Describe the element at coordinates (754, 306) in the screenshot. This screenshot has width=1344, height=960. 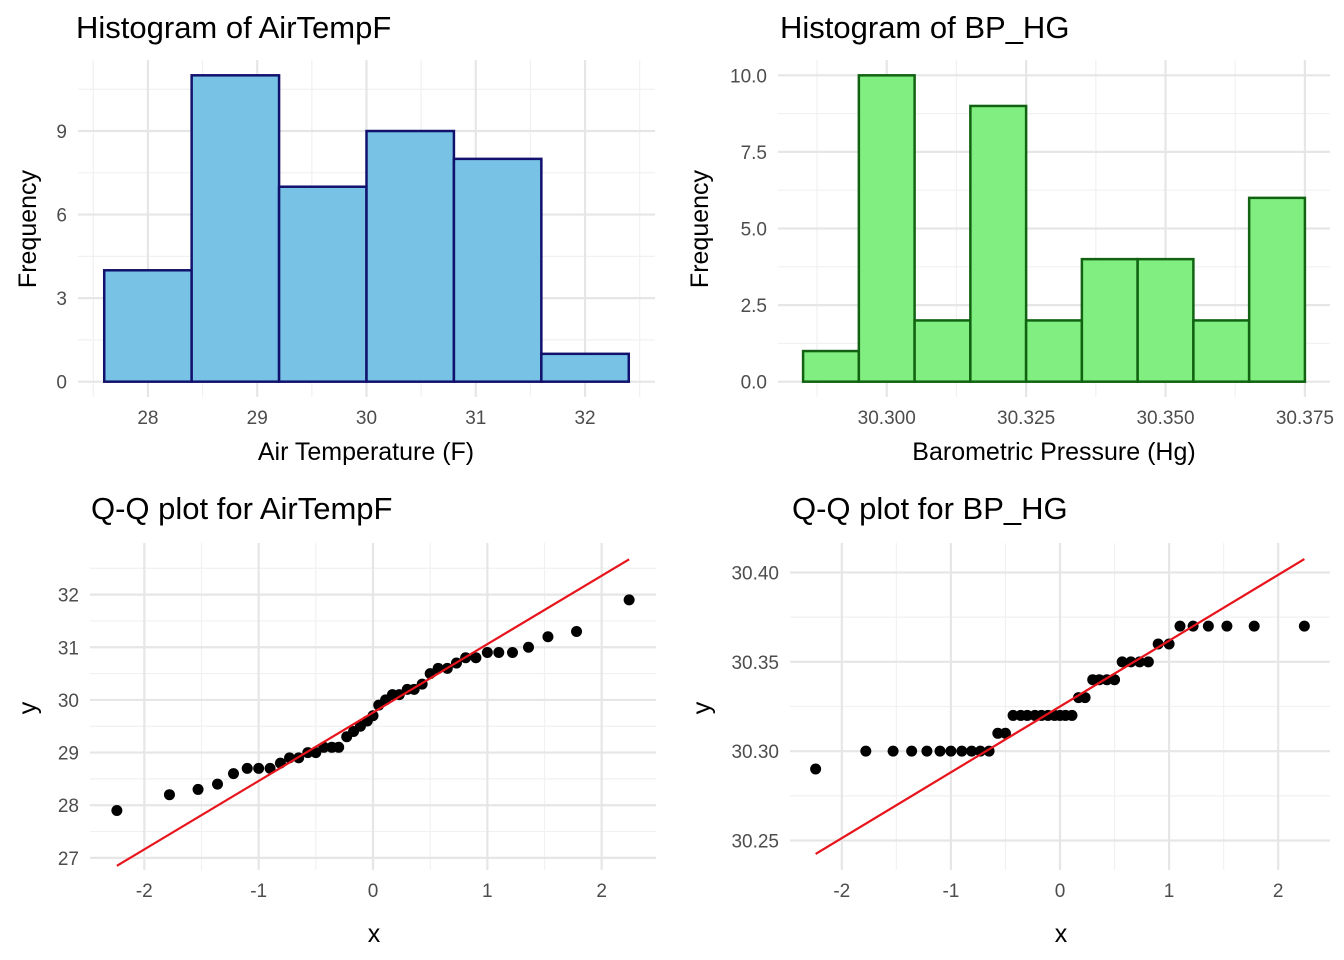
I see `y-tick-label: 2.5` at that location.